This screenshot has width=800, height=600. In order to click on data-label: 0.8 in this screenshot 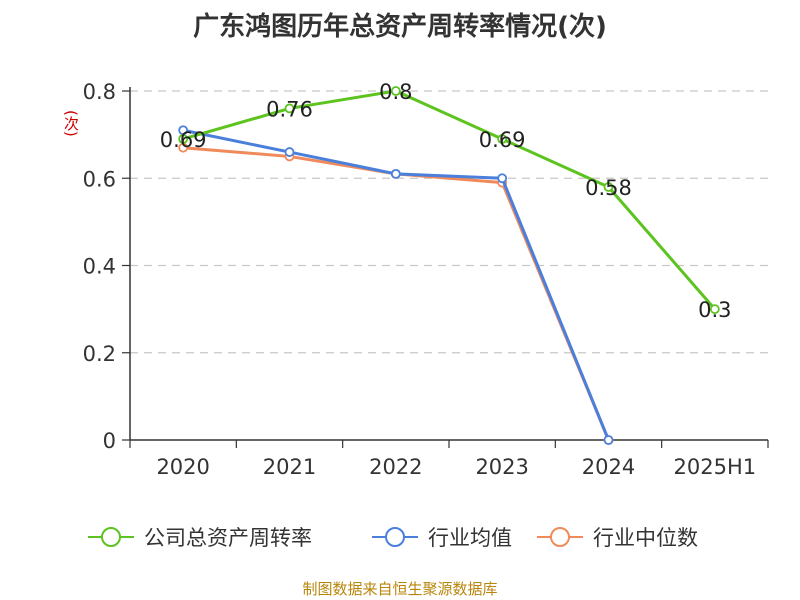, I will do `click(395, 92)`.